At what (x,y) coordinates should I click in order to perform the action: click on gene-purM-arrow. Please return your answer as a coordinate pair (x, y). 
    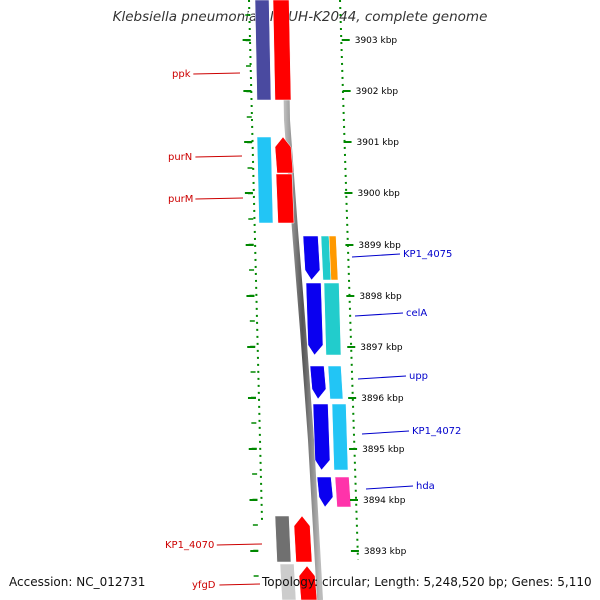
    Looking at the image, I should click on (285, 198).